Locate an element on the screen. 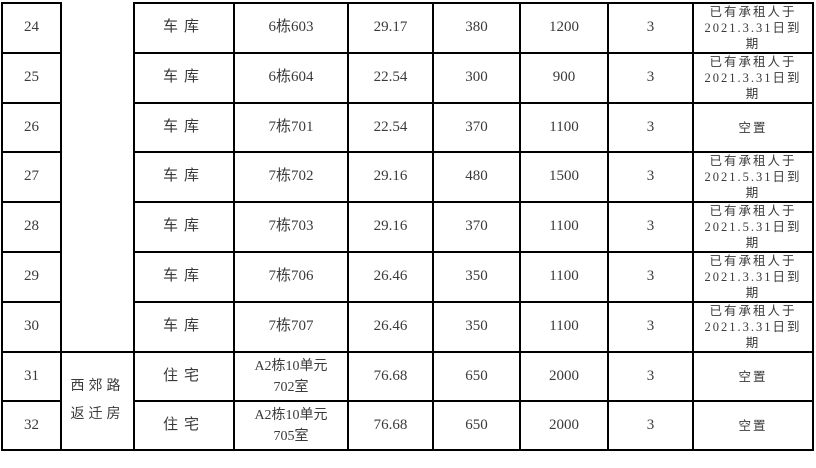 The width and height of the screenshot is (816, 468). area-cell: 29.17 is located at coordinates (390, 28).